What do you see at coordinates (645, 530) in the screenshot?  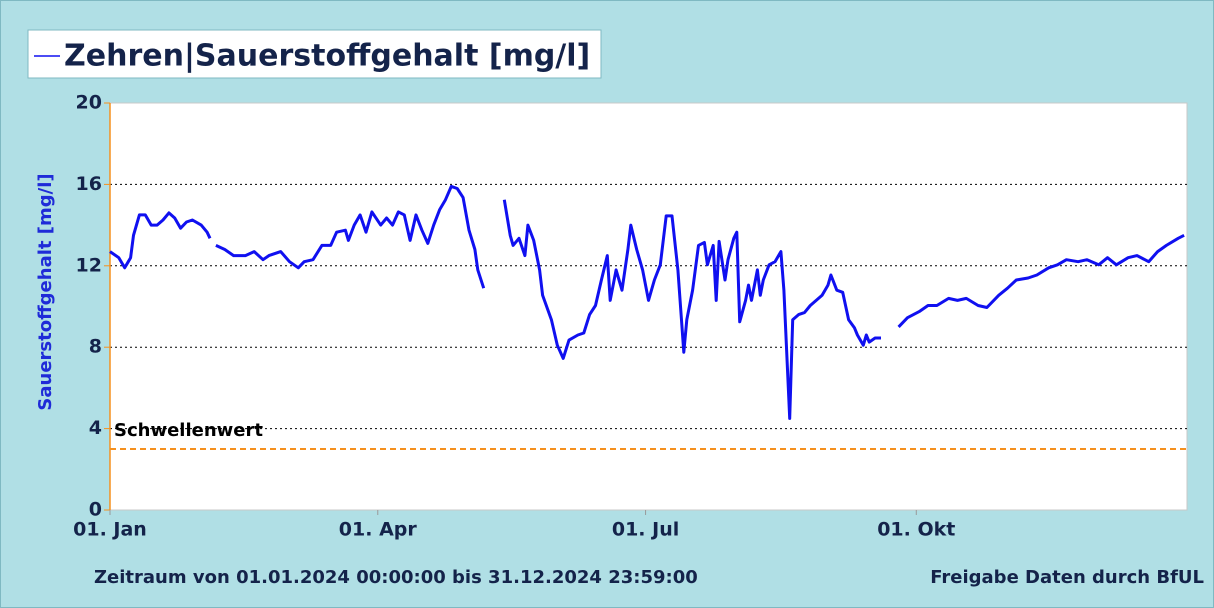 I see `x-tick-label: 01. Jul` at bounding box center [645, 530].